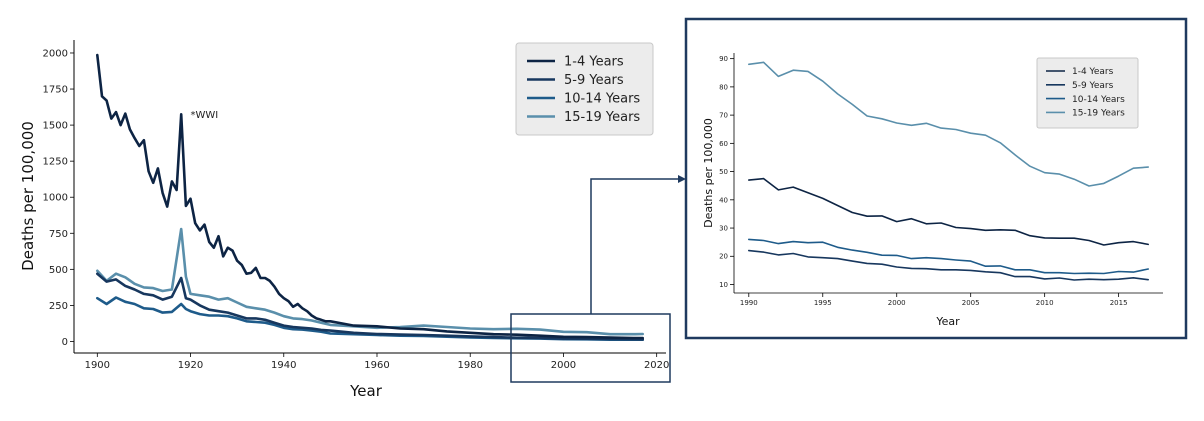  I want to click on inset-y-axis-ticks: 10 20 30 40 50 60 70 80 90, so click(726, 172).